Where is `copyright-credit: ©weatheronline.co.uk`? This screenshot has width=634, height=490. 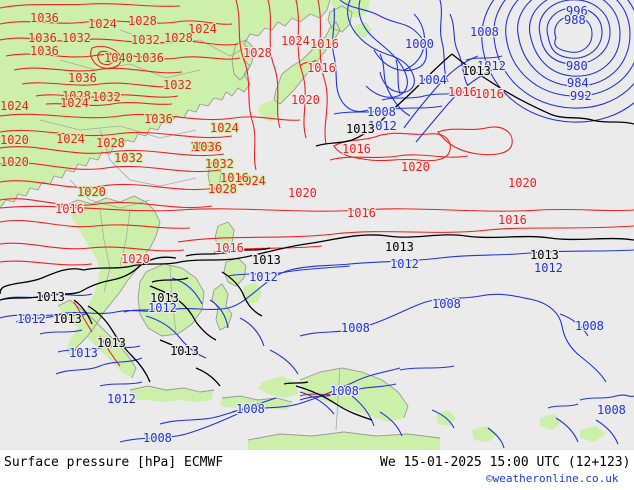 copyright-credit: ©weatheronline.co.uk is located at coordinates (552, 478).